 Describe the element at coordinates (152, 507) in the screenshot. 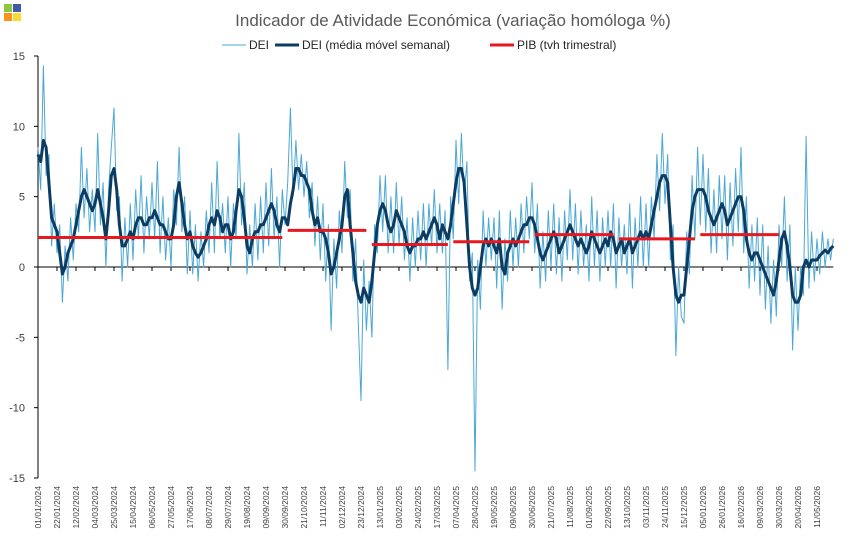

I see `x-tick-label: 06/05/2024` at that location.